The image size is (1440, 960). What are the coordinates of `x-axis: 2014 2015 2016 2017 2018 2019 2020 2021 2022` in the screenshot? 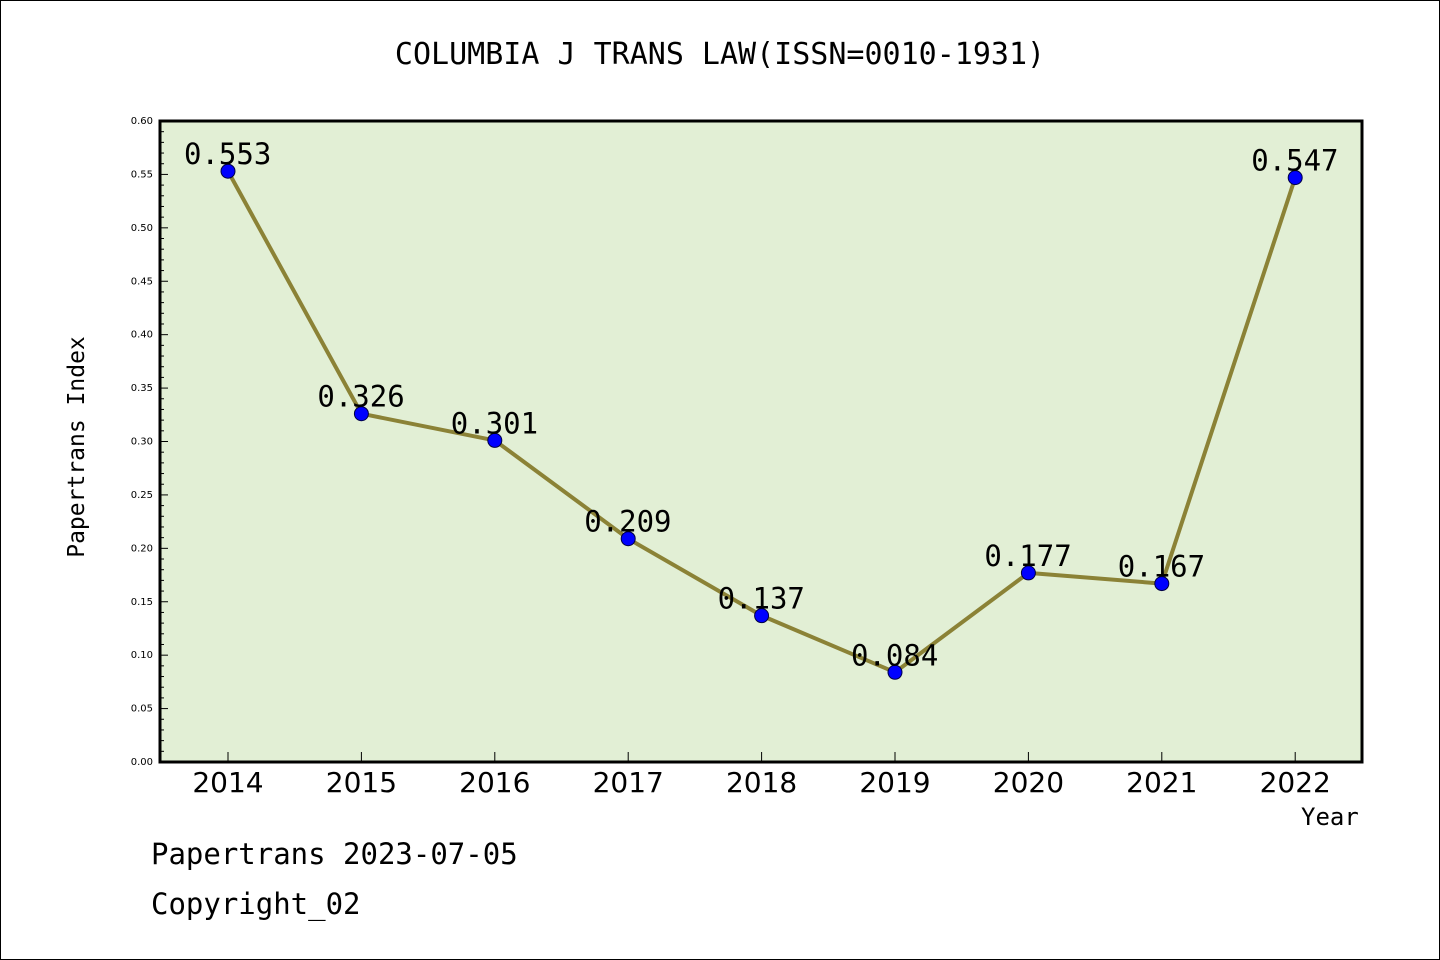 It's located at (761, 775).